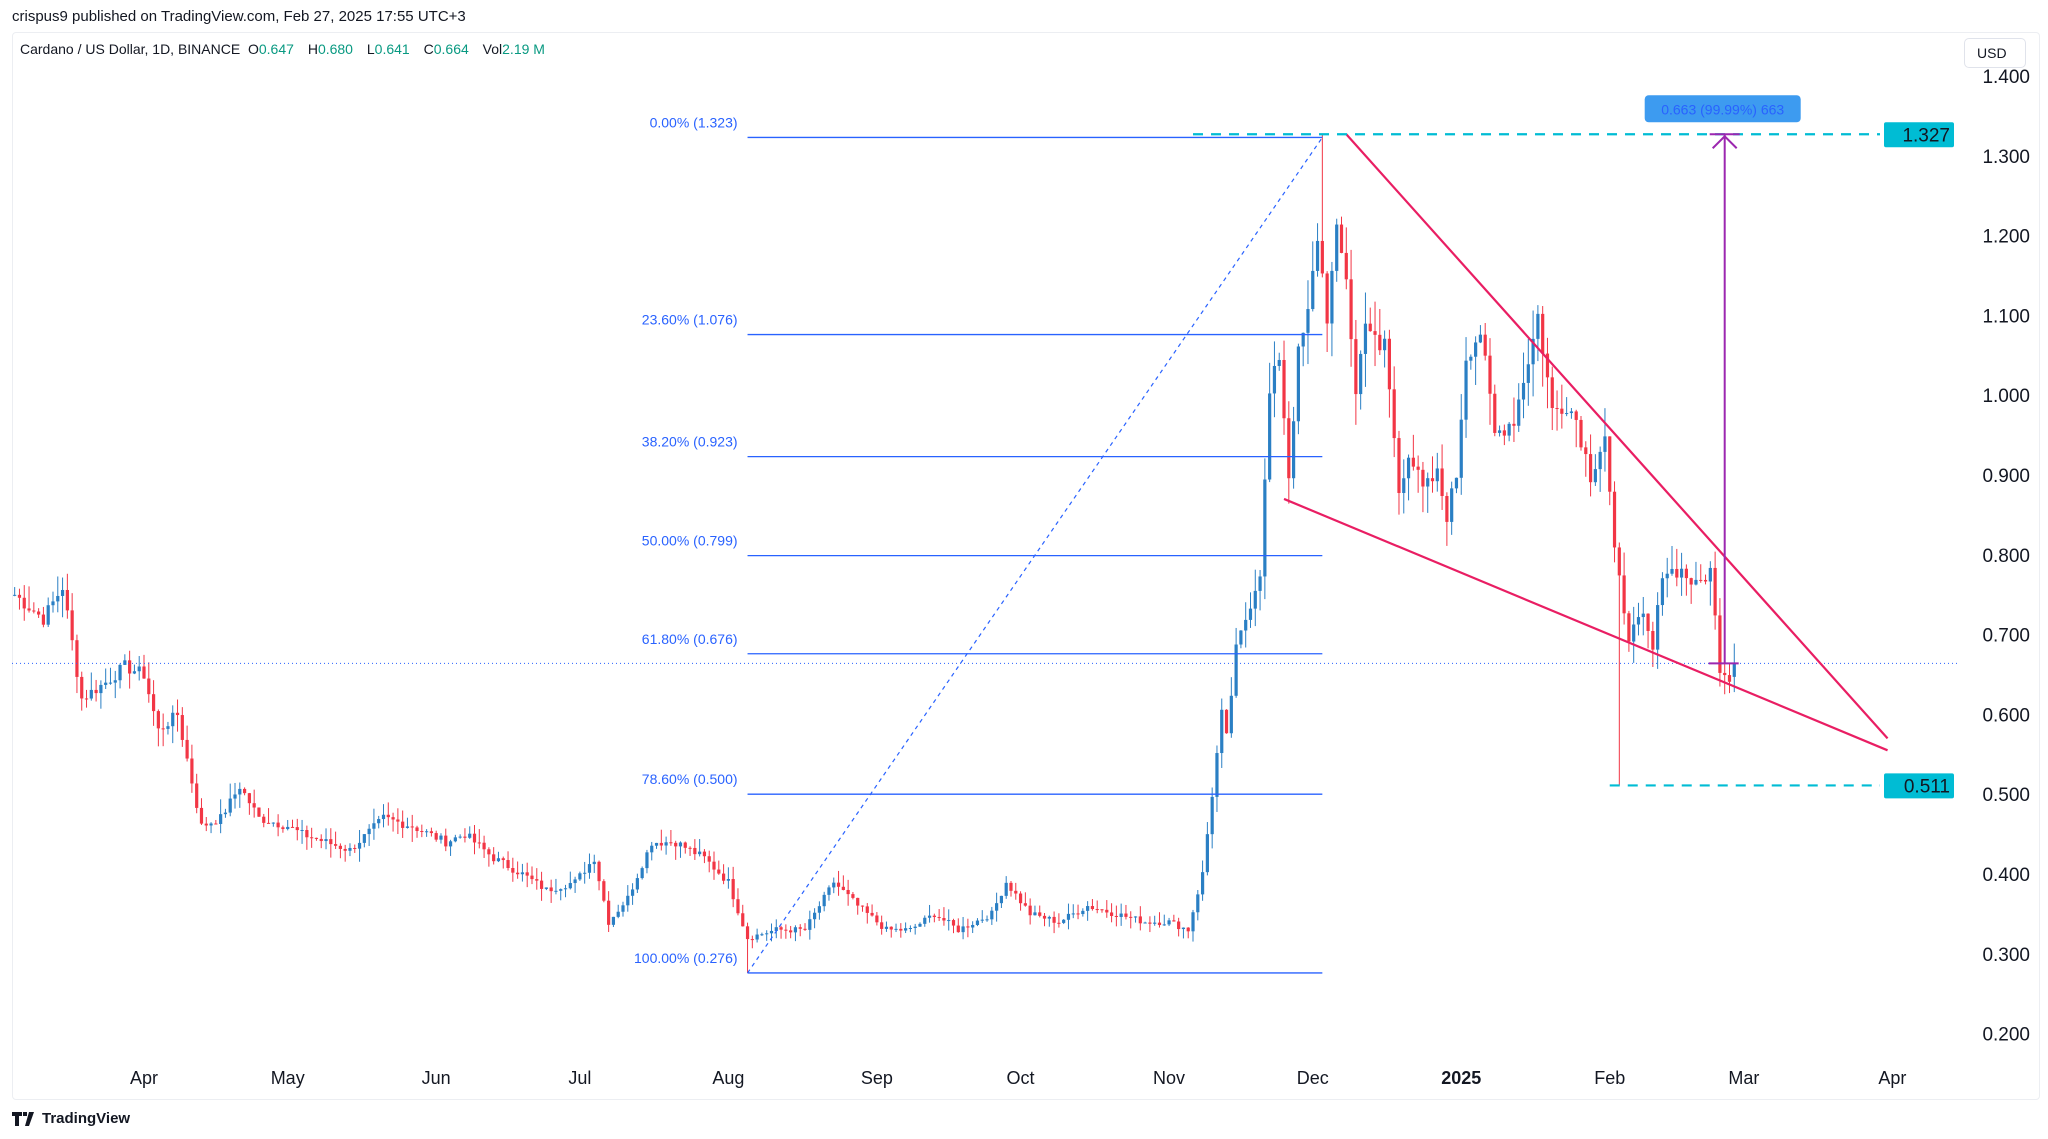 Image resolution: width=2048 pixels, height=1139 pixels. What do you see at coordinates (2006, 715) in the screenshot?
I see `y-tick-label: 0.600` at bounding box center [2006, 715].